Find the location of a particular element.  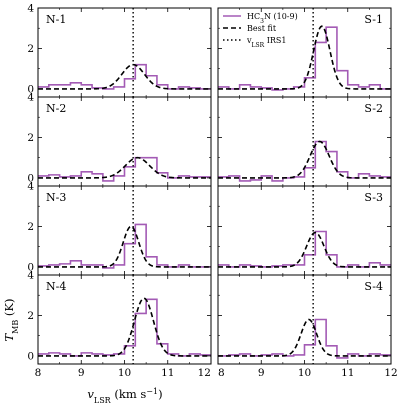

panel-n-3: 0 2 4 N-3 is located at coordinates (119, 228).